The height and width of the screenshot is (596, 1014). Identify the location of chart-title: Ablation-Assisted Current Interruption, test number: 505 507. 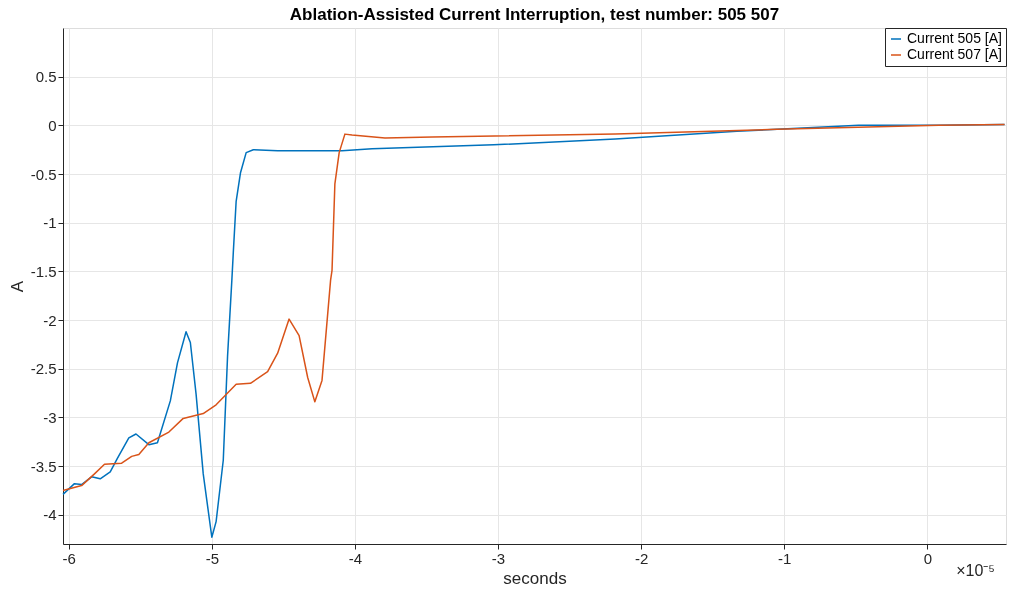
(534, 14).